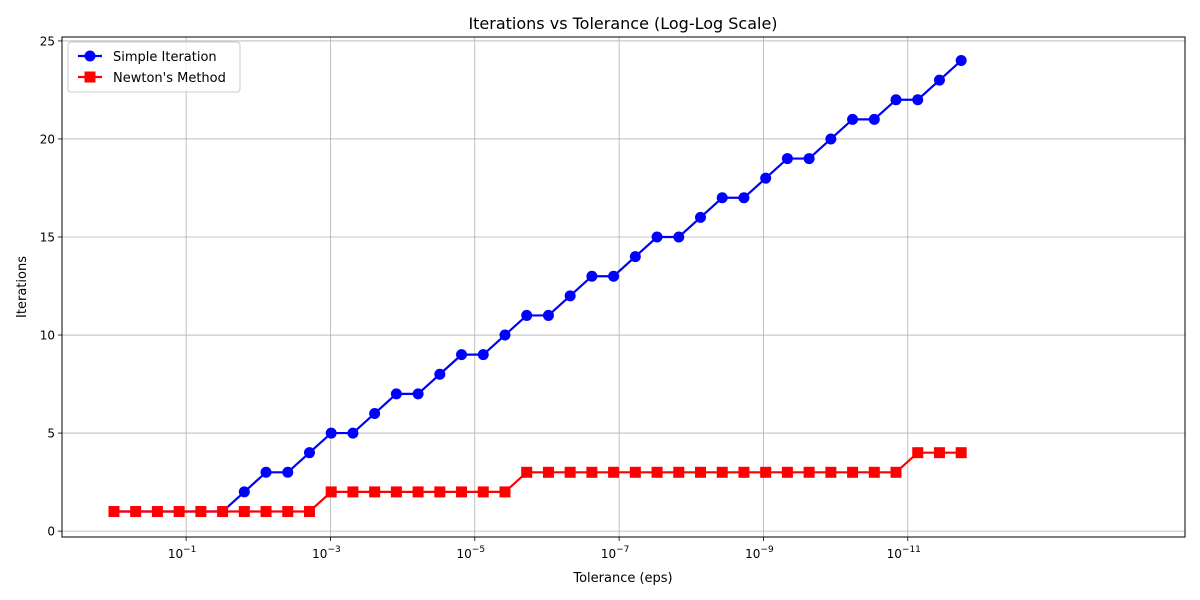 Image resolution: width=1200 pixels, height=600 pixels. Describe the element at coordinates (326, 553) in the screenshot. I see `x-tick-label: 10⁻³` at that location.